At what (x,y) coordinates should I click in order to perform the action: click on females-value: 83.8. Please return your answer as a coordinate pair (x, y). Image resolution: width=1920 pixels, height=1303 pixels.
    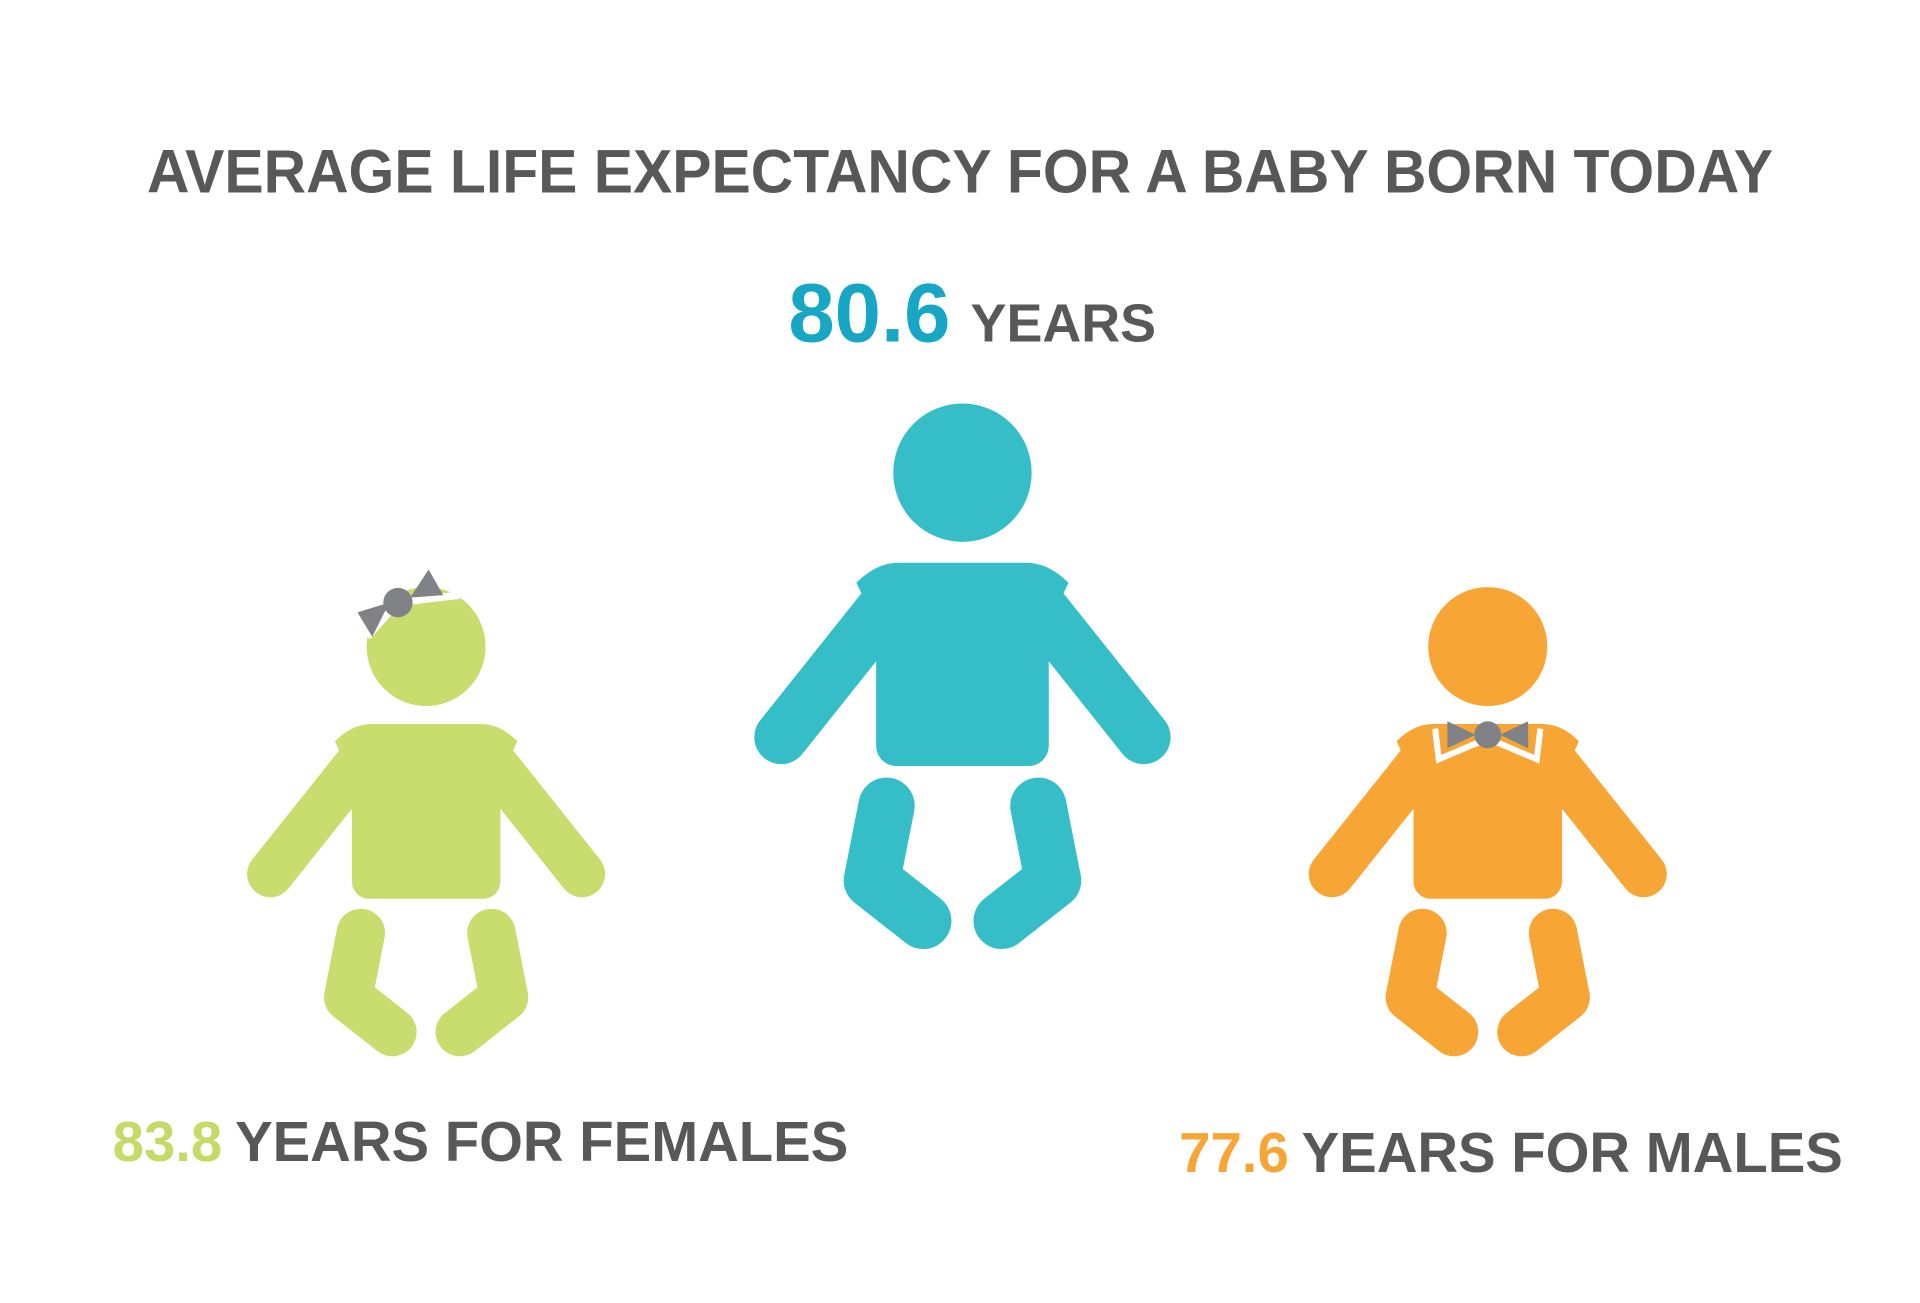
    Looking at the image, I should click on (168, 1141).